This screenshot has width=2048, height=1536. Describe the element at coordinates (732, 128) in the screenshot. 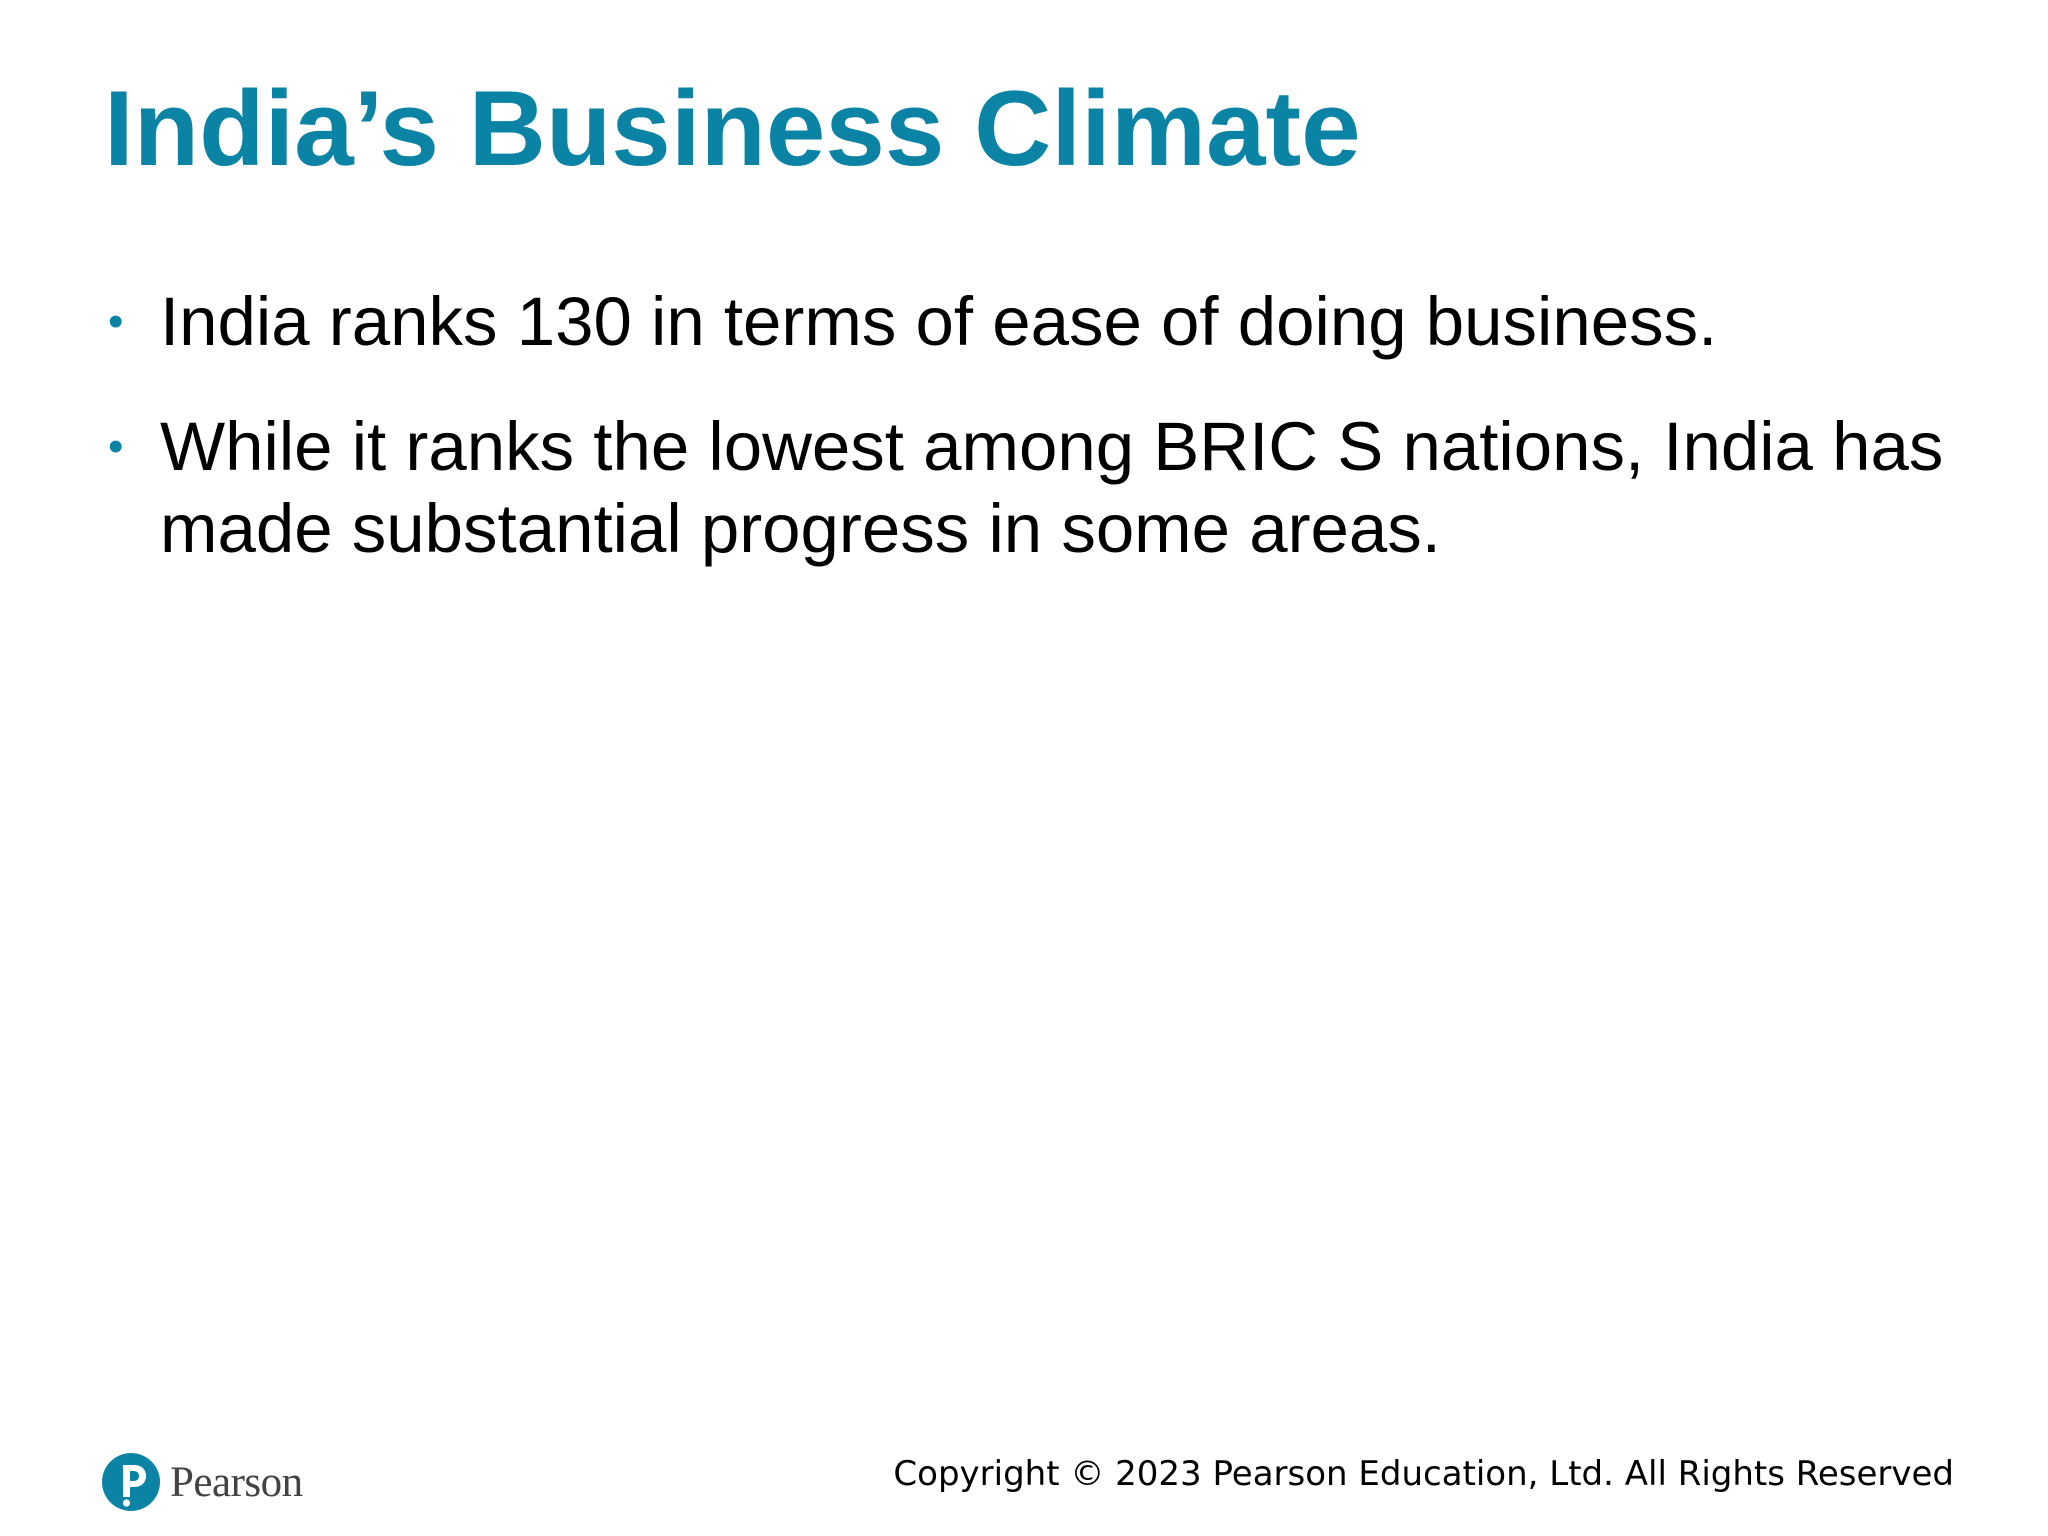

I see `slide-title: India’s Business Climate` at that location.